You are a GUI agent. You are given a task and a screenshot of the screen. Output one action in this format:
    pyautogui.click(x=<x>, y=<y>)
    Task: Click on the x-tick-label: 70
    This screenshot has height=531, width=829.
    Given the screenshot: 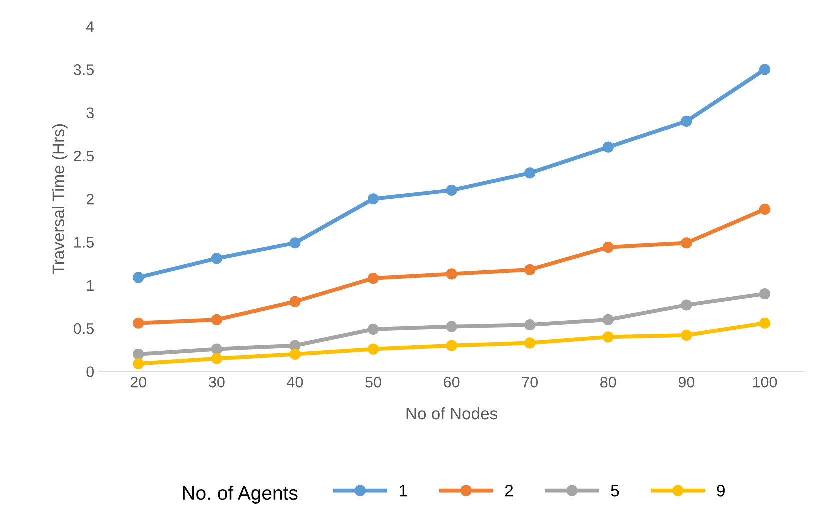 What is the action you would take?
    pyautogui.click(x=530, y=382)
    